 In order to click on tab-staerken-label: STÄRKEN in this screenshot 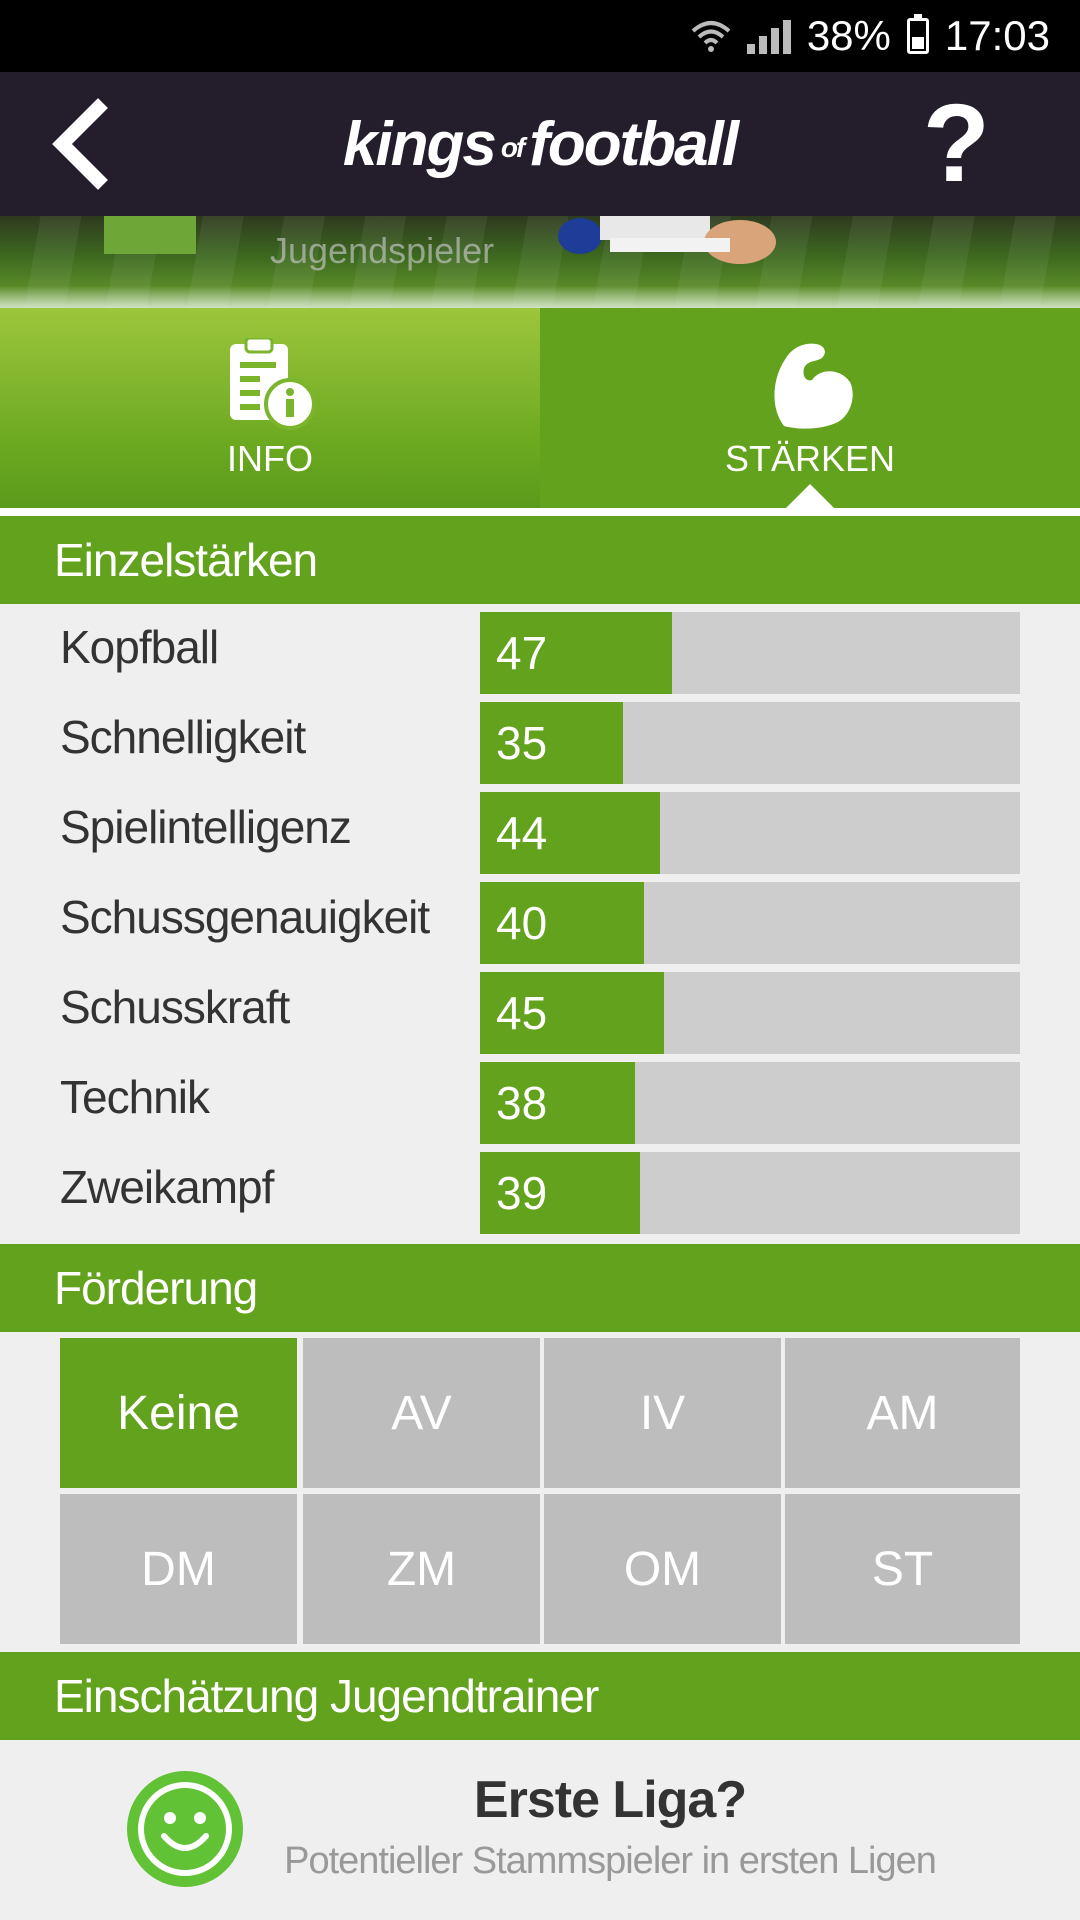, I will do `click(810, 458)`.